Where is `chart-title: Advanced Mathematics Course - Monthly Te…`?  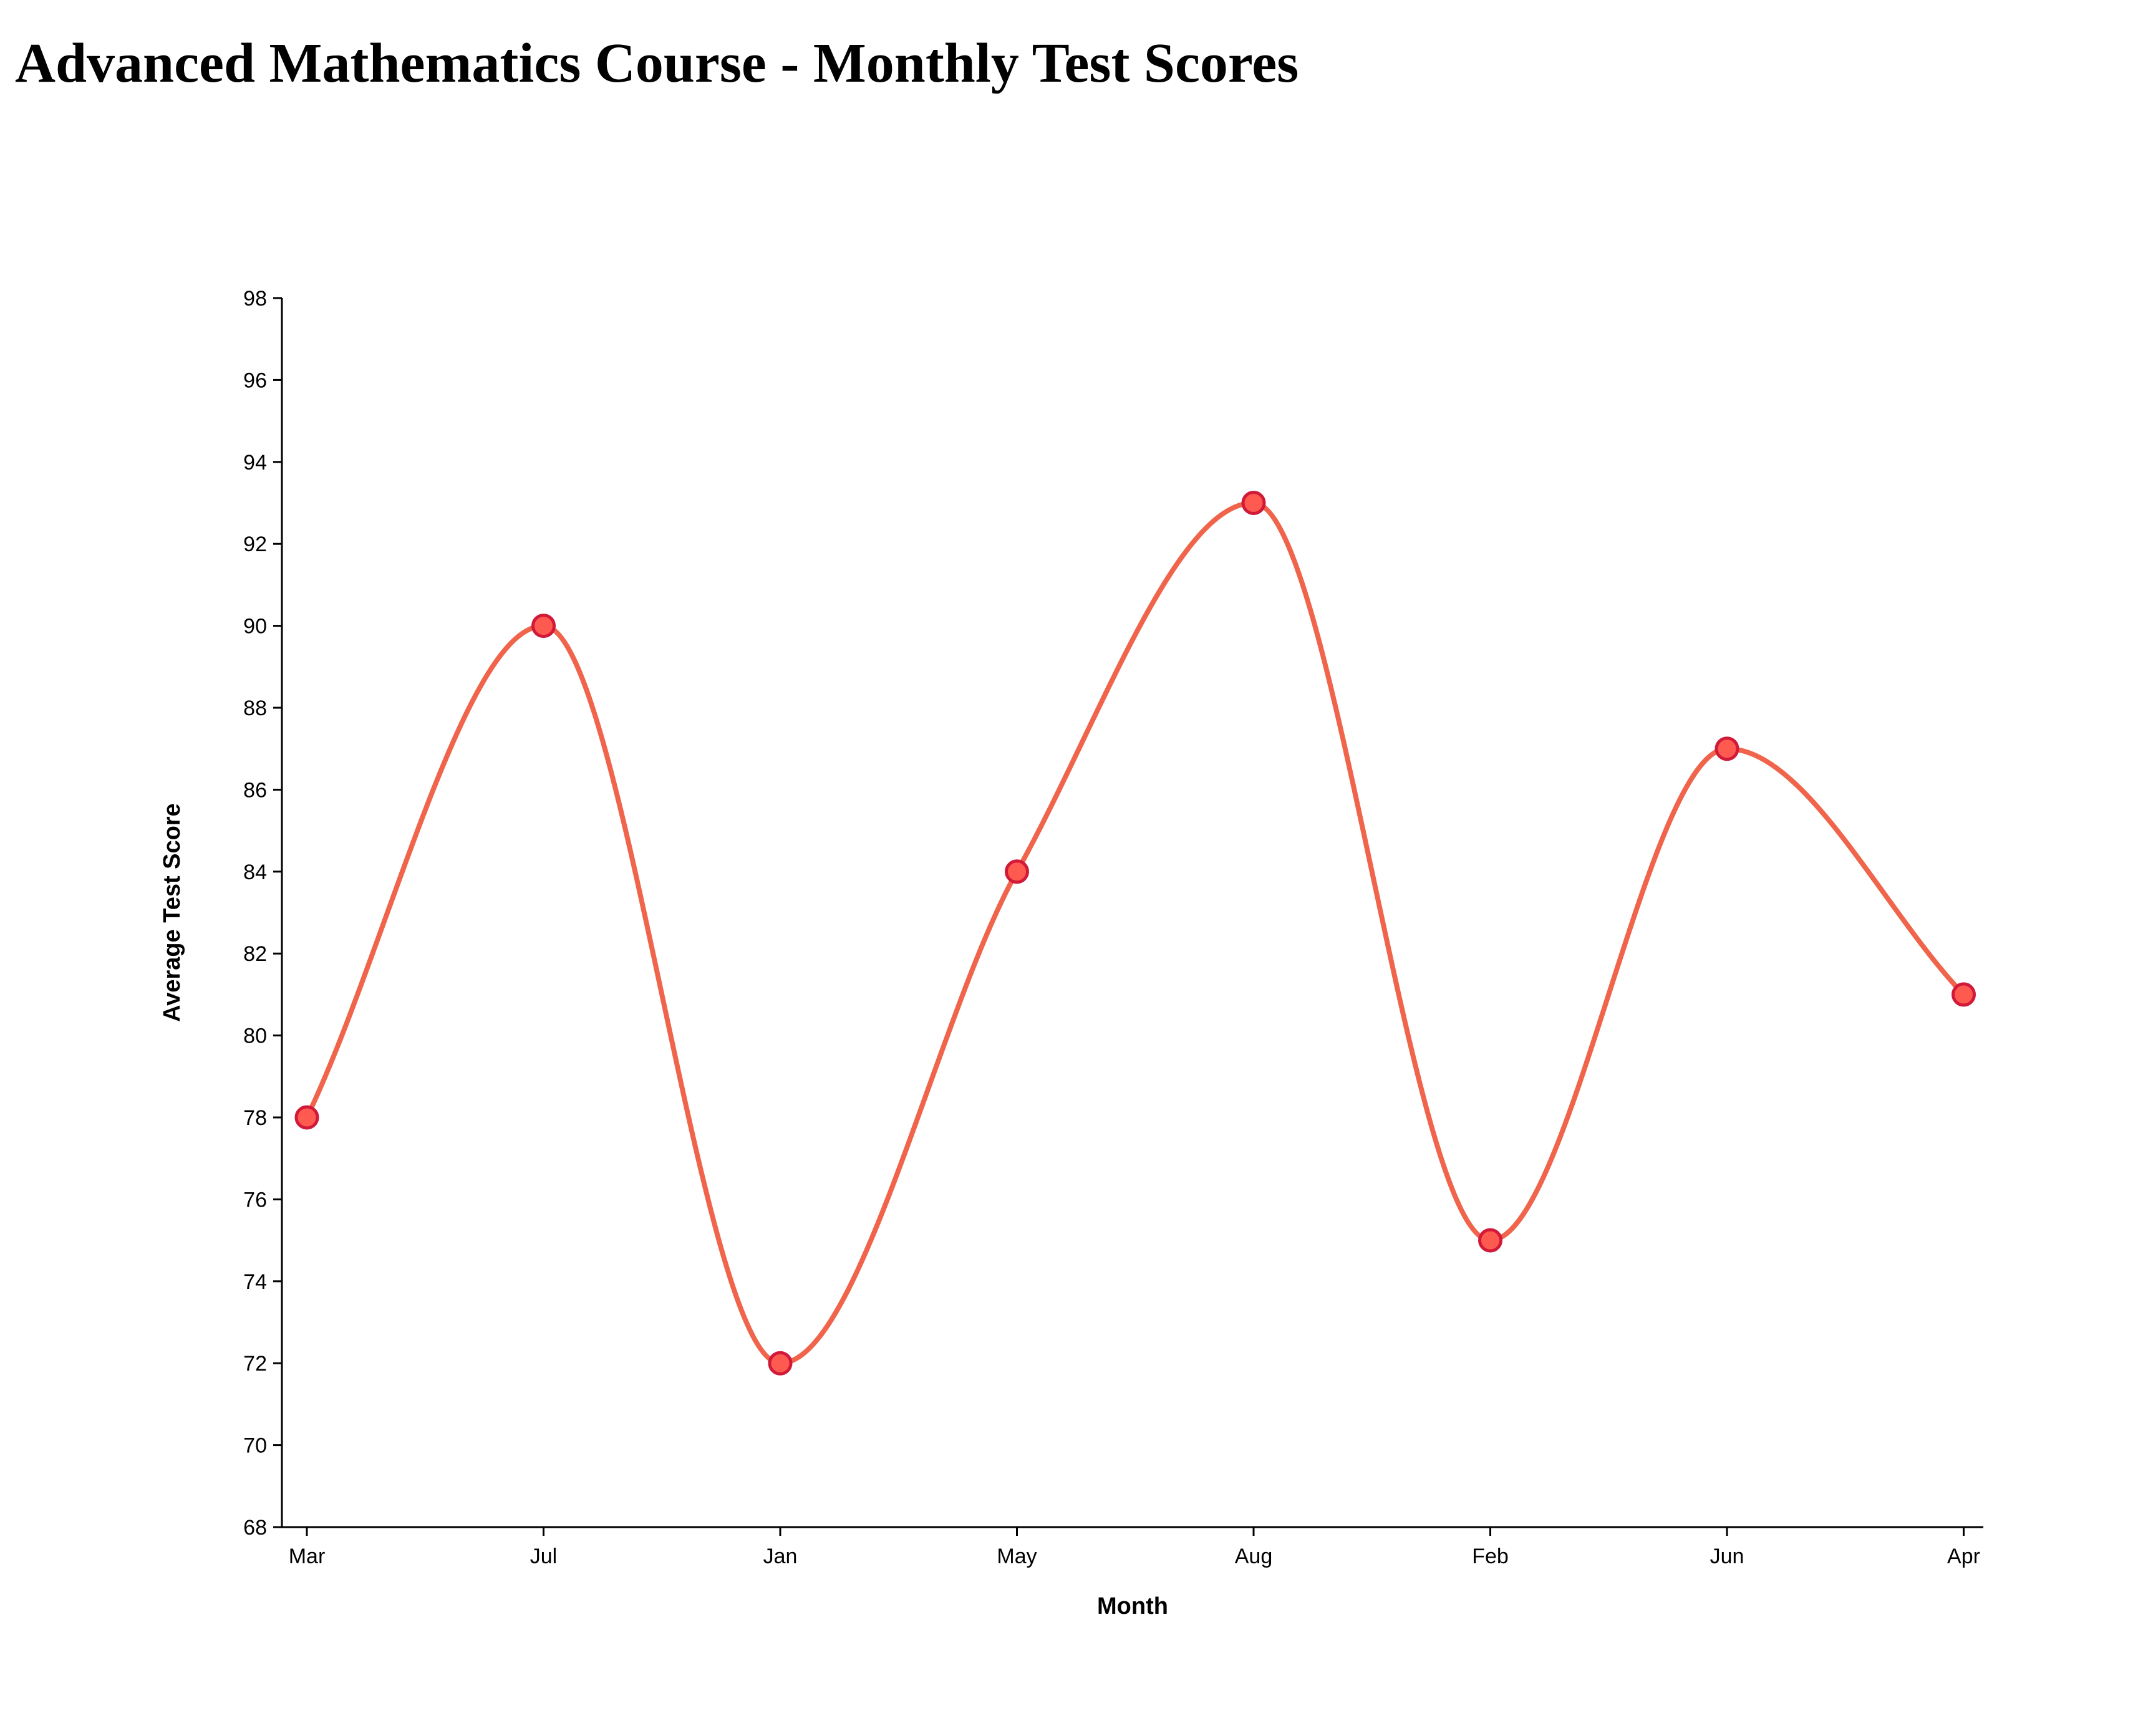 chart-title: Advanced Mathematics Course - Monthly Te… is located at coordinates (657, 63).